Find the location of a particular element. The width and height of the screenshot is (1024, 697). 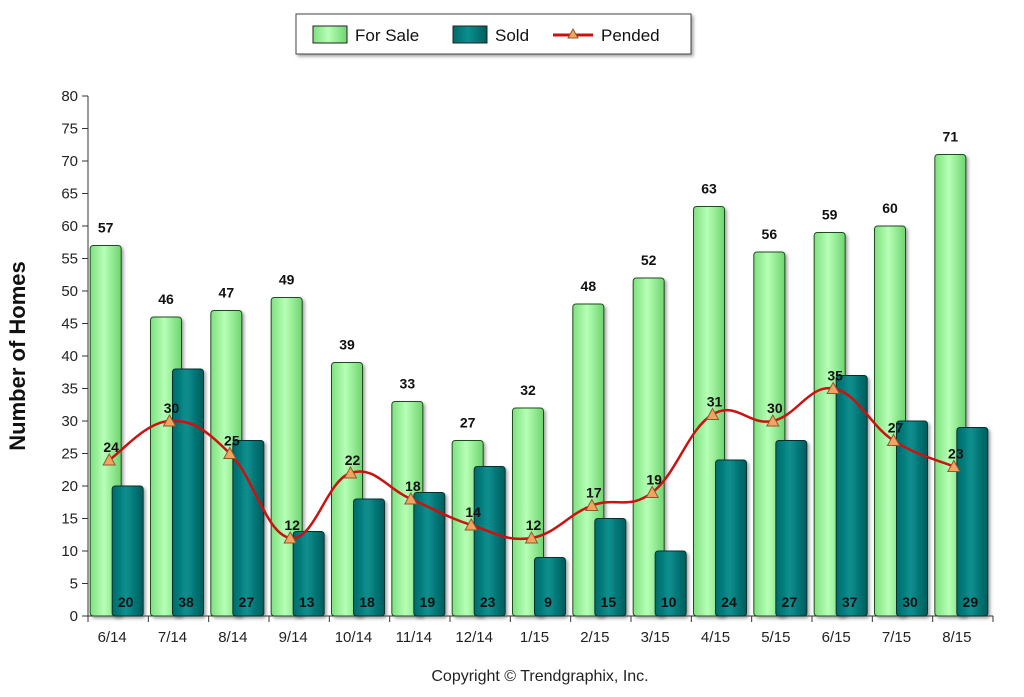

label-for-sale: 71 is located at coordinates (951, 137).